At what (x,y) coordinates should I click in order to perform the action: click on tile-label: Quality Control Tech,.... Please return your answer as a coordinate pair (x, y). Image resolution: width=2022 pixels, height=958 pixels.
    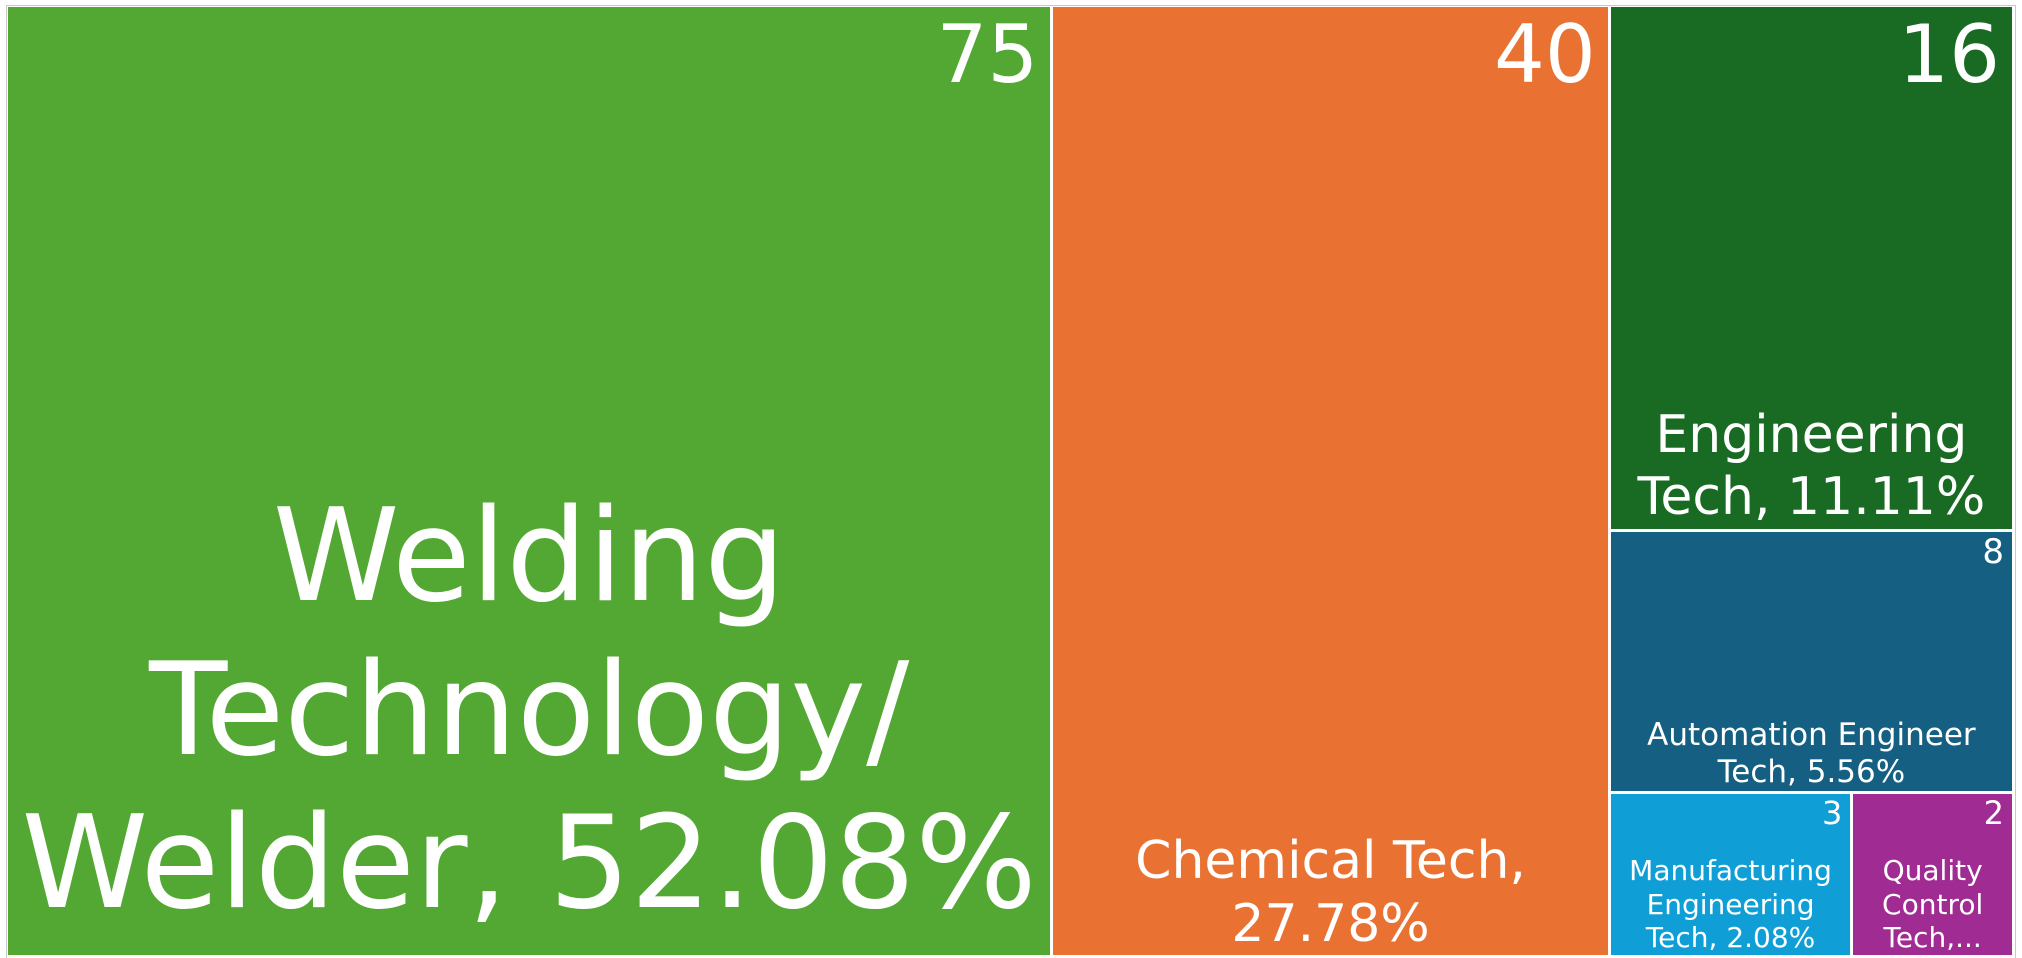
    Looking at the image, I should click on (1933, 904).